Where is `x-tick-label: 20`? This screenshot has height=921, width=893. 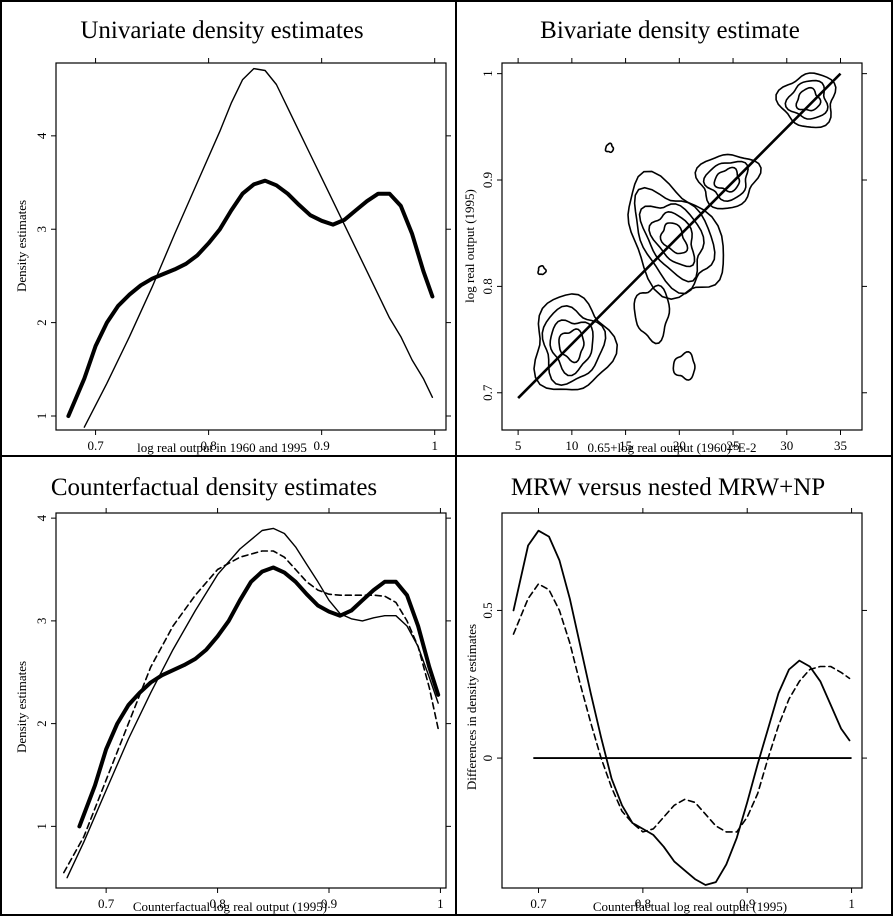
x-tick-label: 20 is located at coordinates (679, 445).